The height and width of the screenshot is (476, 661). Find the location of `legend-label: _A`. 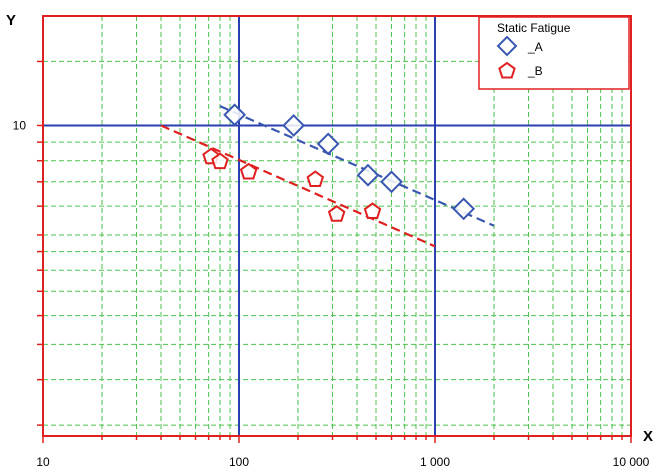

legend-label: _A is located at coordinates (535, 47).